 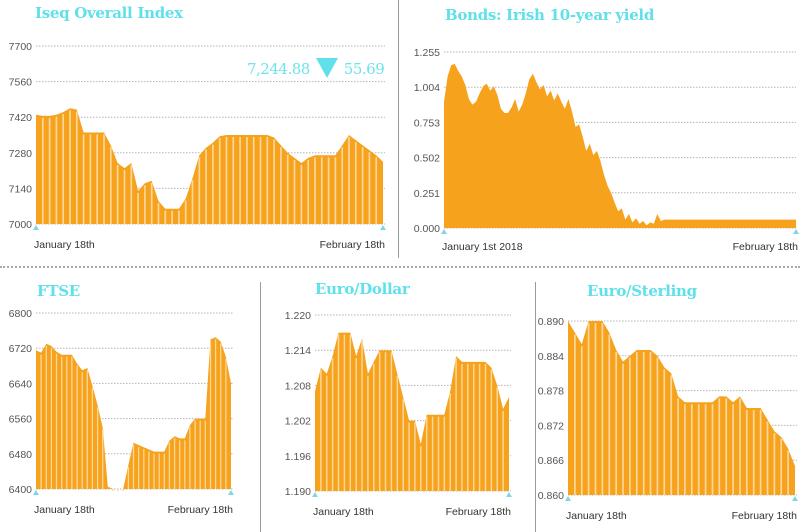 What do you see at coordinates (298, 351) in the screenshot?
I see `y-tick-label: 1.214` at bounding box center [298, 351].